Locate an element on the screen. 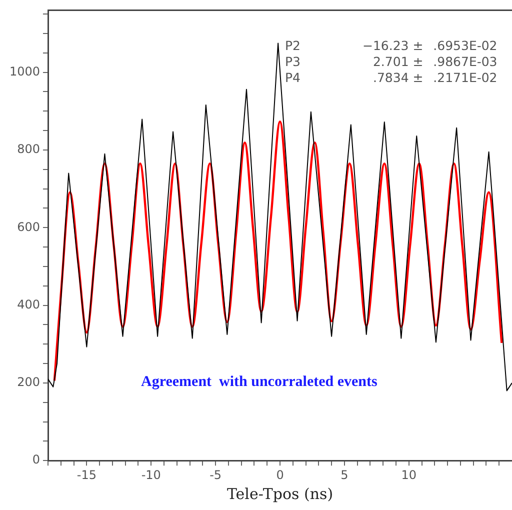  annotation: P4 is located at coordinates (292, 78).